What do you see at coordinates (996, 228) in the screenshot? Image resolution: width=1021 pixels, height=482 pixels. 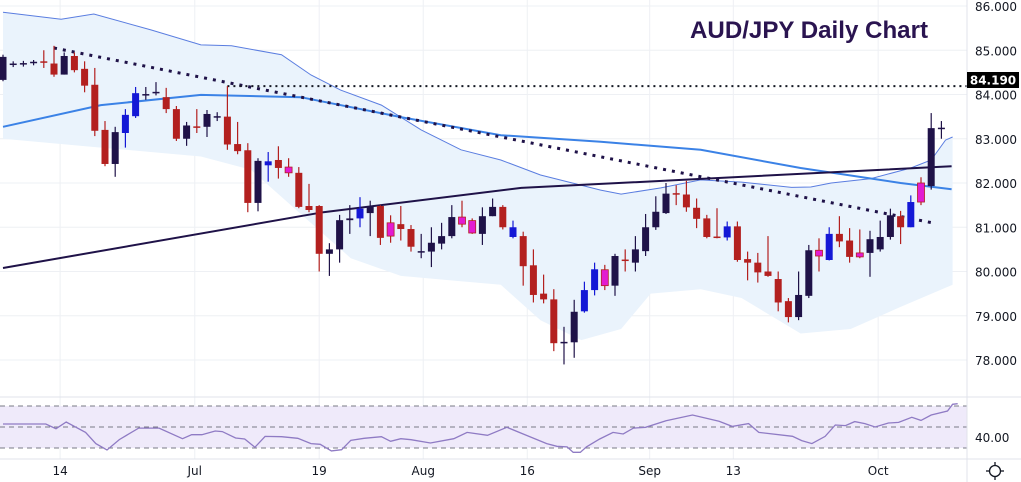 I see `price-tick-label: 81.000` at bounding box center [996, 228].